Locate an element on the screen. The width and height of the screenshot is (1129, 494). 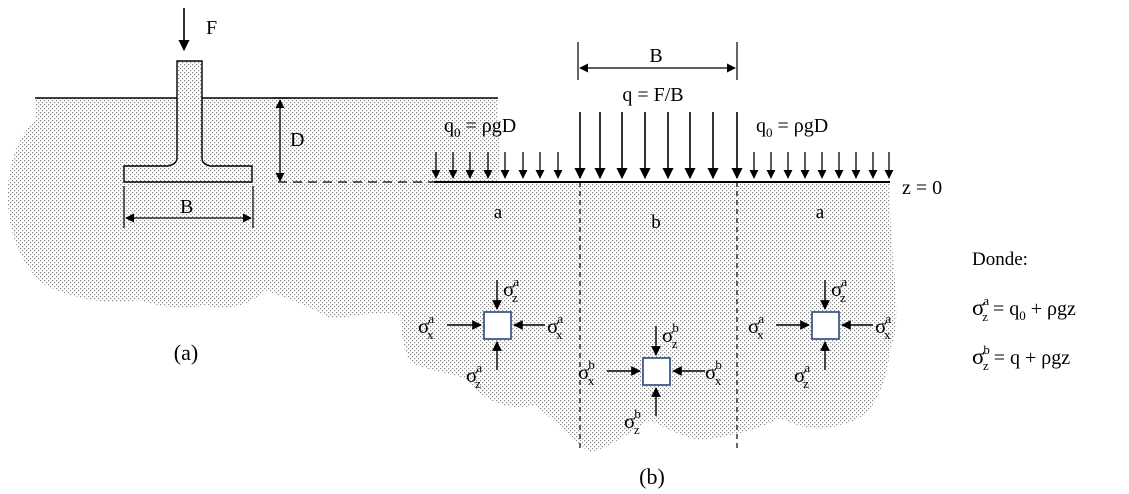
region-label-right: a is located at coordinates (820, 212).